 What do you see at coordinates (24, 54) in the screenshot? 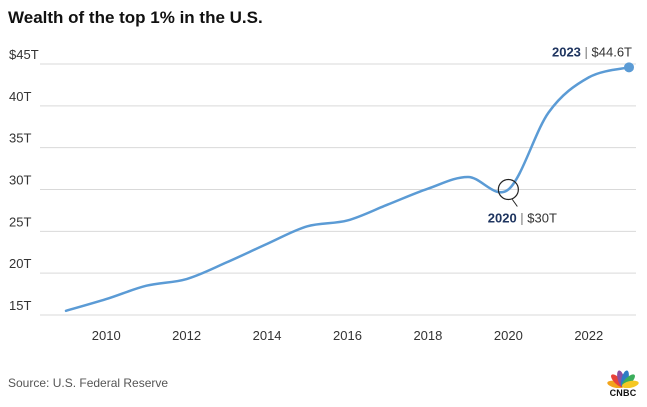
I see `y-tick-label: $45T` at bounding box center [24, 54].